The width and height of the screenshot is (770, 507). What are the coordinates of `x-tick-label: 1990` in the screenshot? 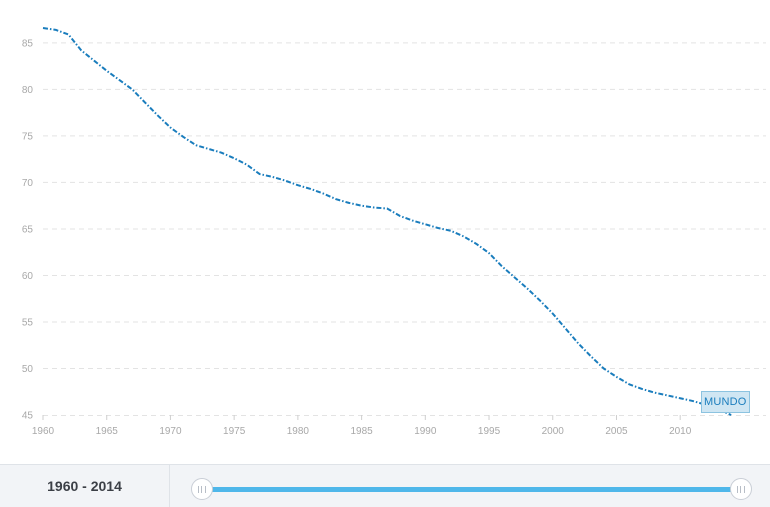 It's located at (425, 431).